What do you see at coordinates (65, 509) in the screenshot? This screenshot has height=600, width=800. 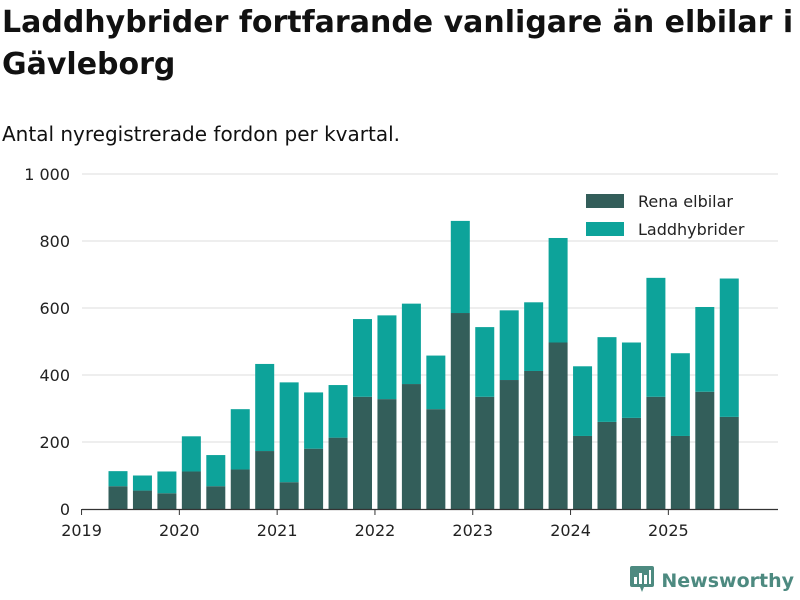 I see `y-tick-label: 0` at bounding box center [65, 509].